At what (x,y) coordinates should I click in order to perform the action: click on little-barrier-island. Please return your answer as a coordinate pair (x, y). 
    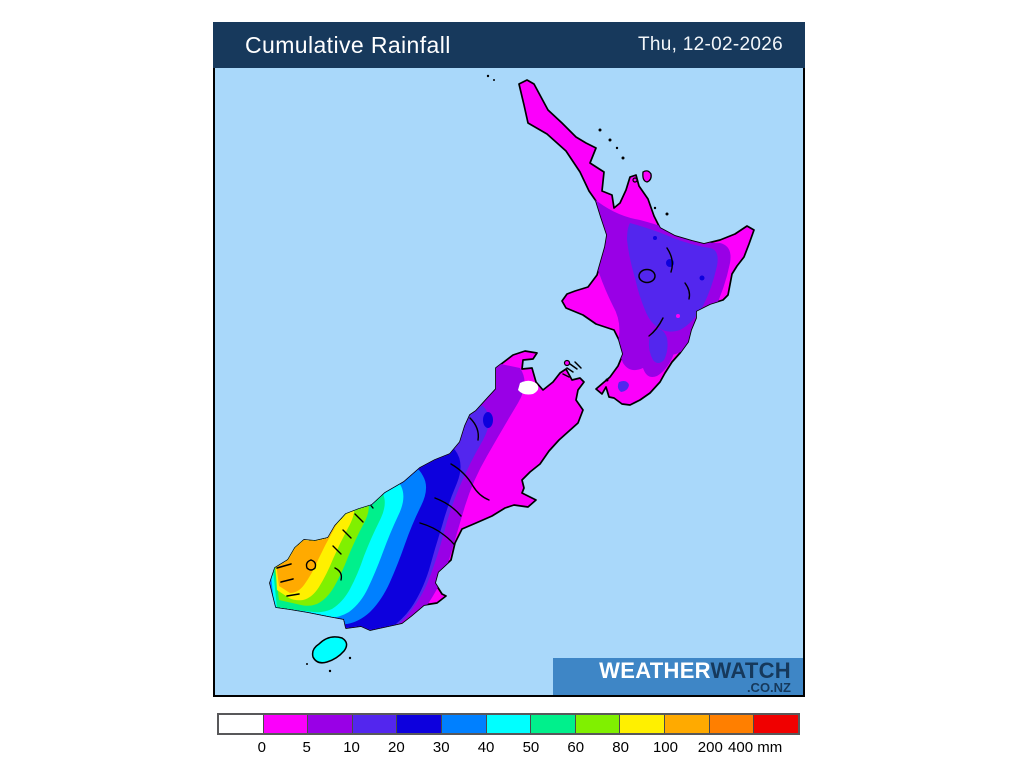
    Looking at the image, I should click on (635, 180).